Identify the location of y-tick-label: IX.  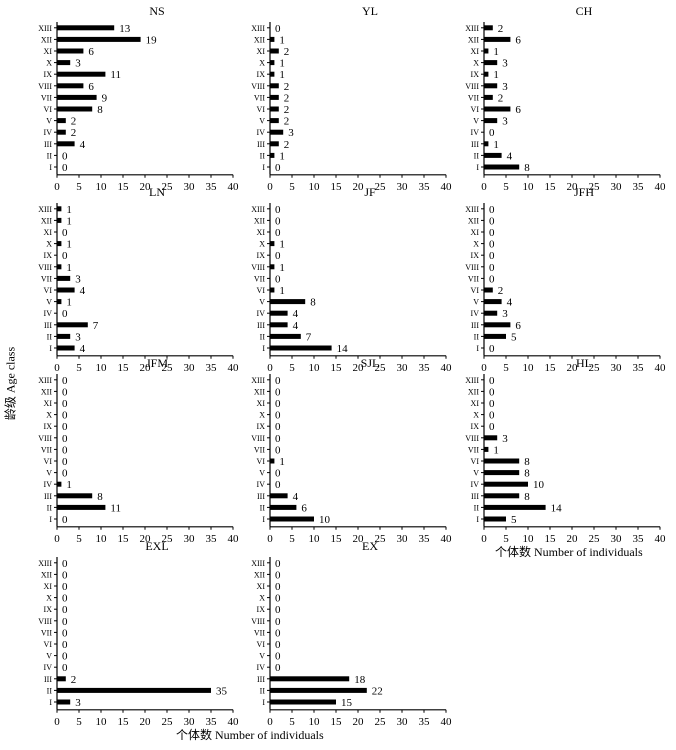
(261, 255).